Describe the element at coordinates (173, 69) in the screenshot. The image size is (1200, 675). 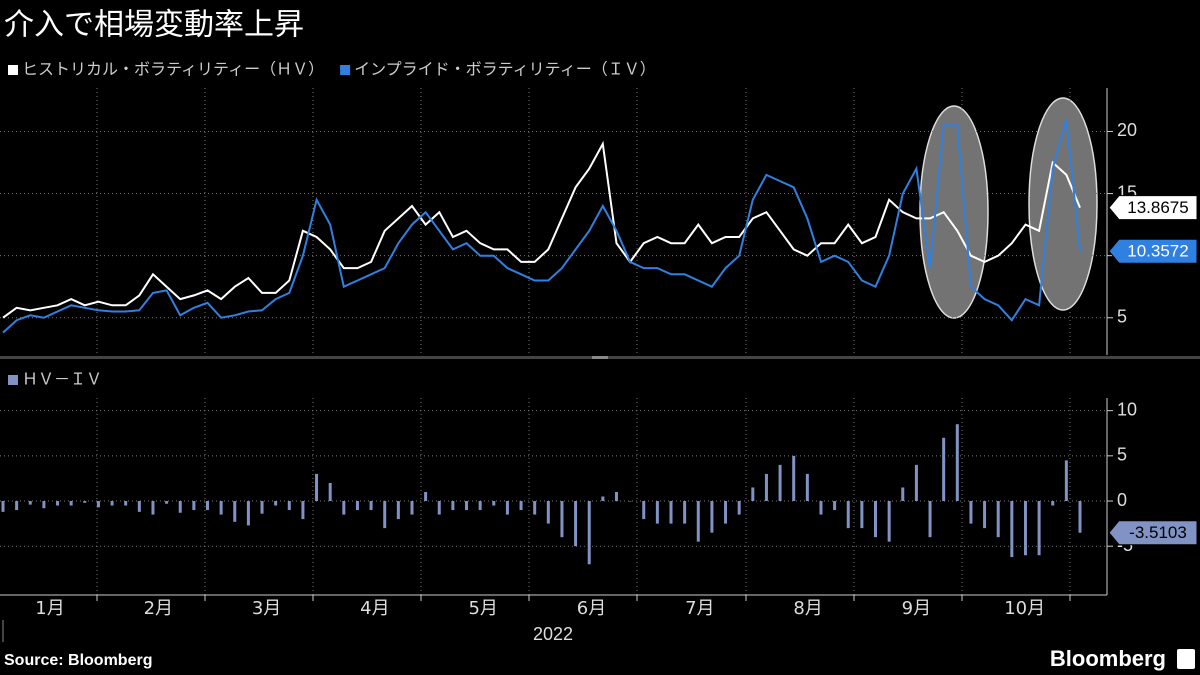
I see `legend-label: ヒストリカル・ボラティリティー（ＨＶ）` at that location.